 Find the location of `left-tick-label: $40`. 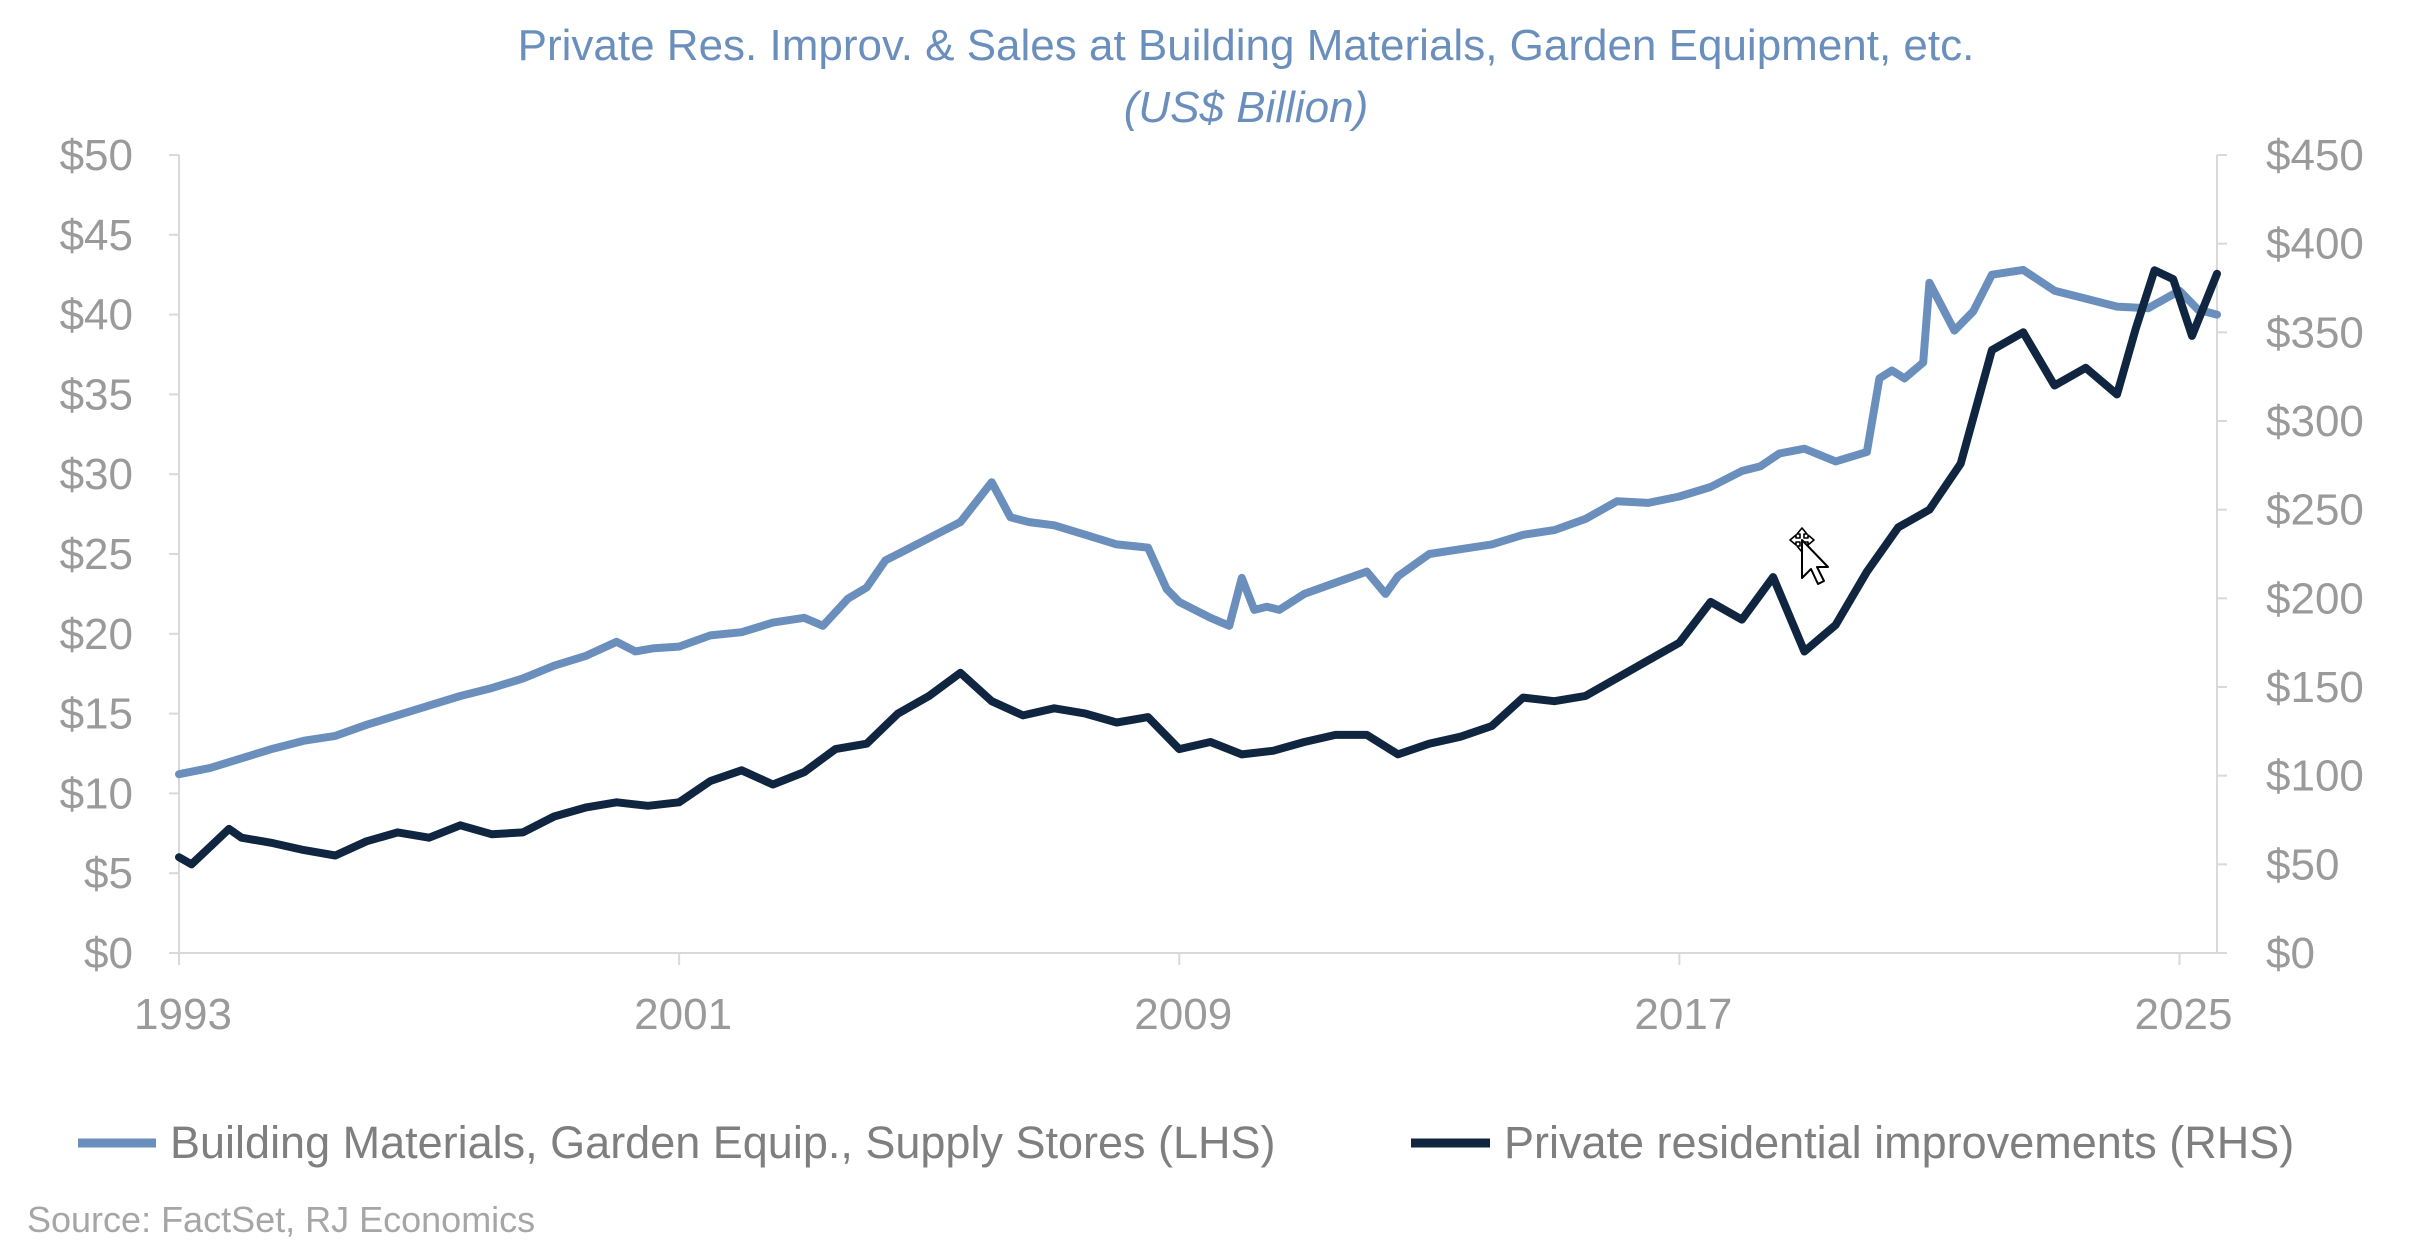

left-tick-label: $40 is located at coordinates (96, 315).